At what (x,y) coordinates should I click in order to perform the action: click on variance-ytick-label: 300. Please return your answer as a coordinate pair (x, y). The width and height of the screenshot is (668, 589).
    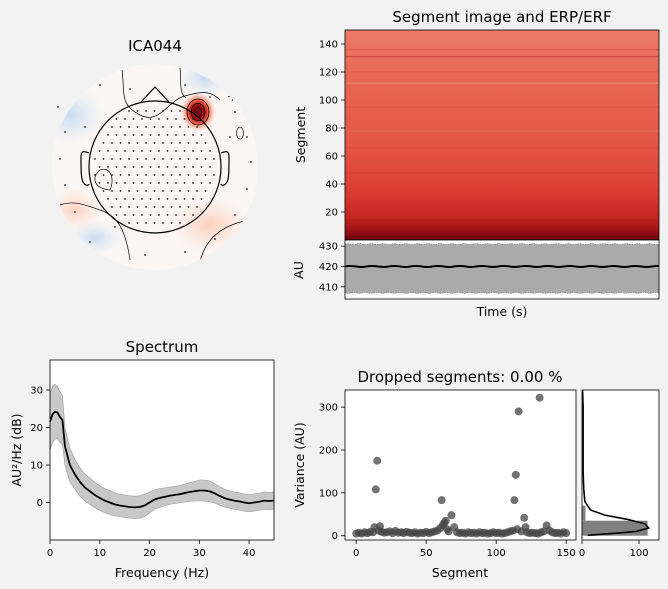
    Looking at the image, I should click on (328, 408).